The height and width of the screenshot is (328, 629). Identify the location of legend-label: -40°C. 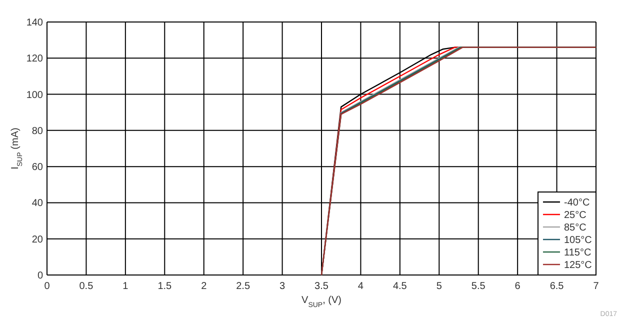
(577, 203).